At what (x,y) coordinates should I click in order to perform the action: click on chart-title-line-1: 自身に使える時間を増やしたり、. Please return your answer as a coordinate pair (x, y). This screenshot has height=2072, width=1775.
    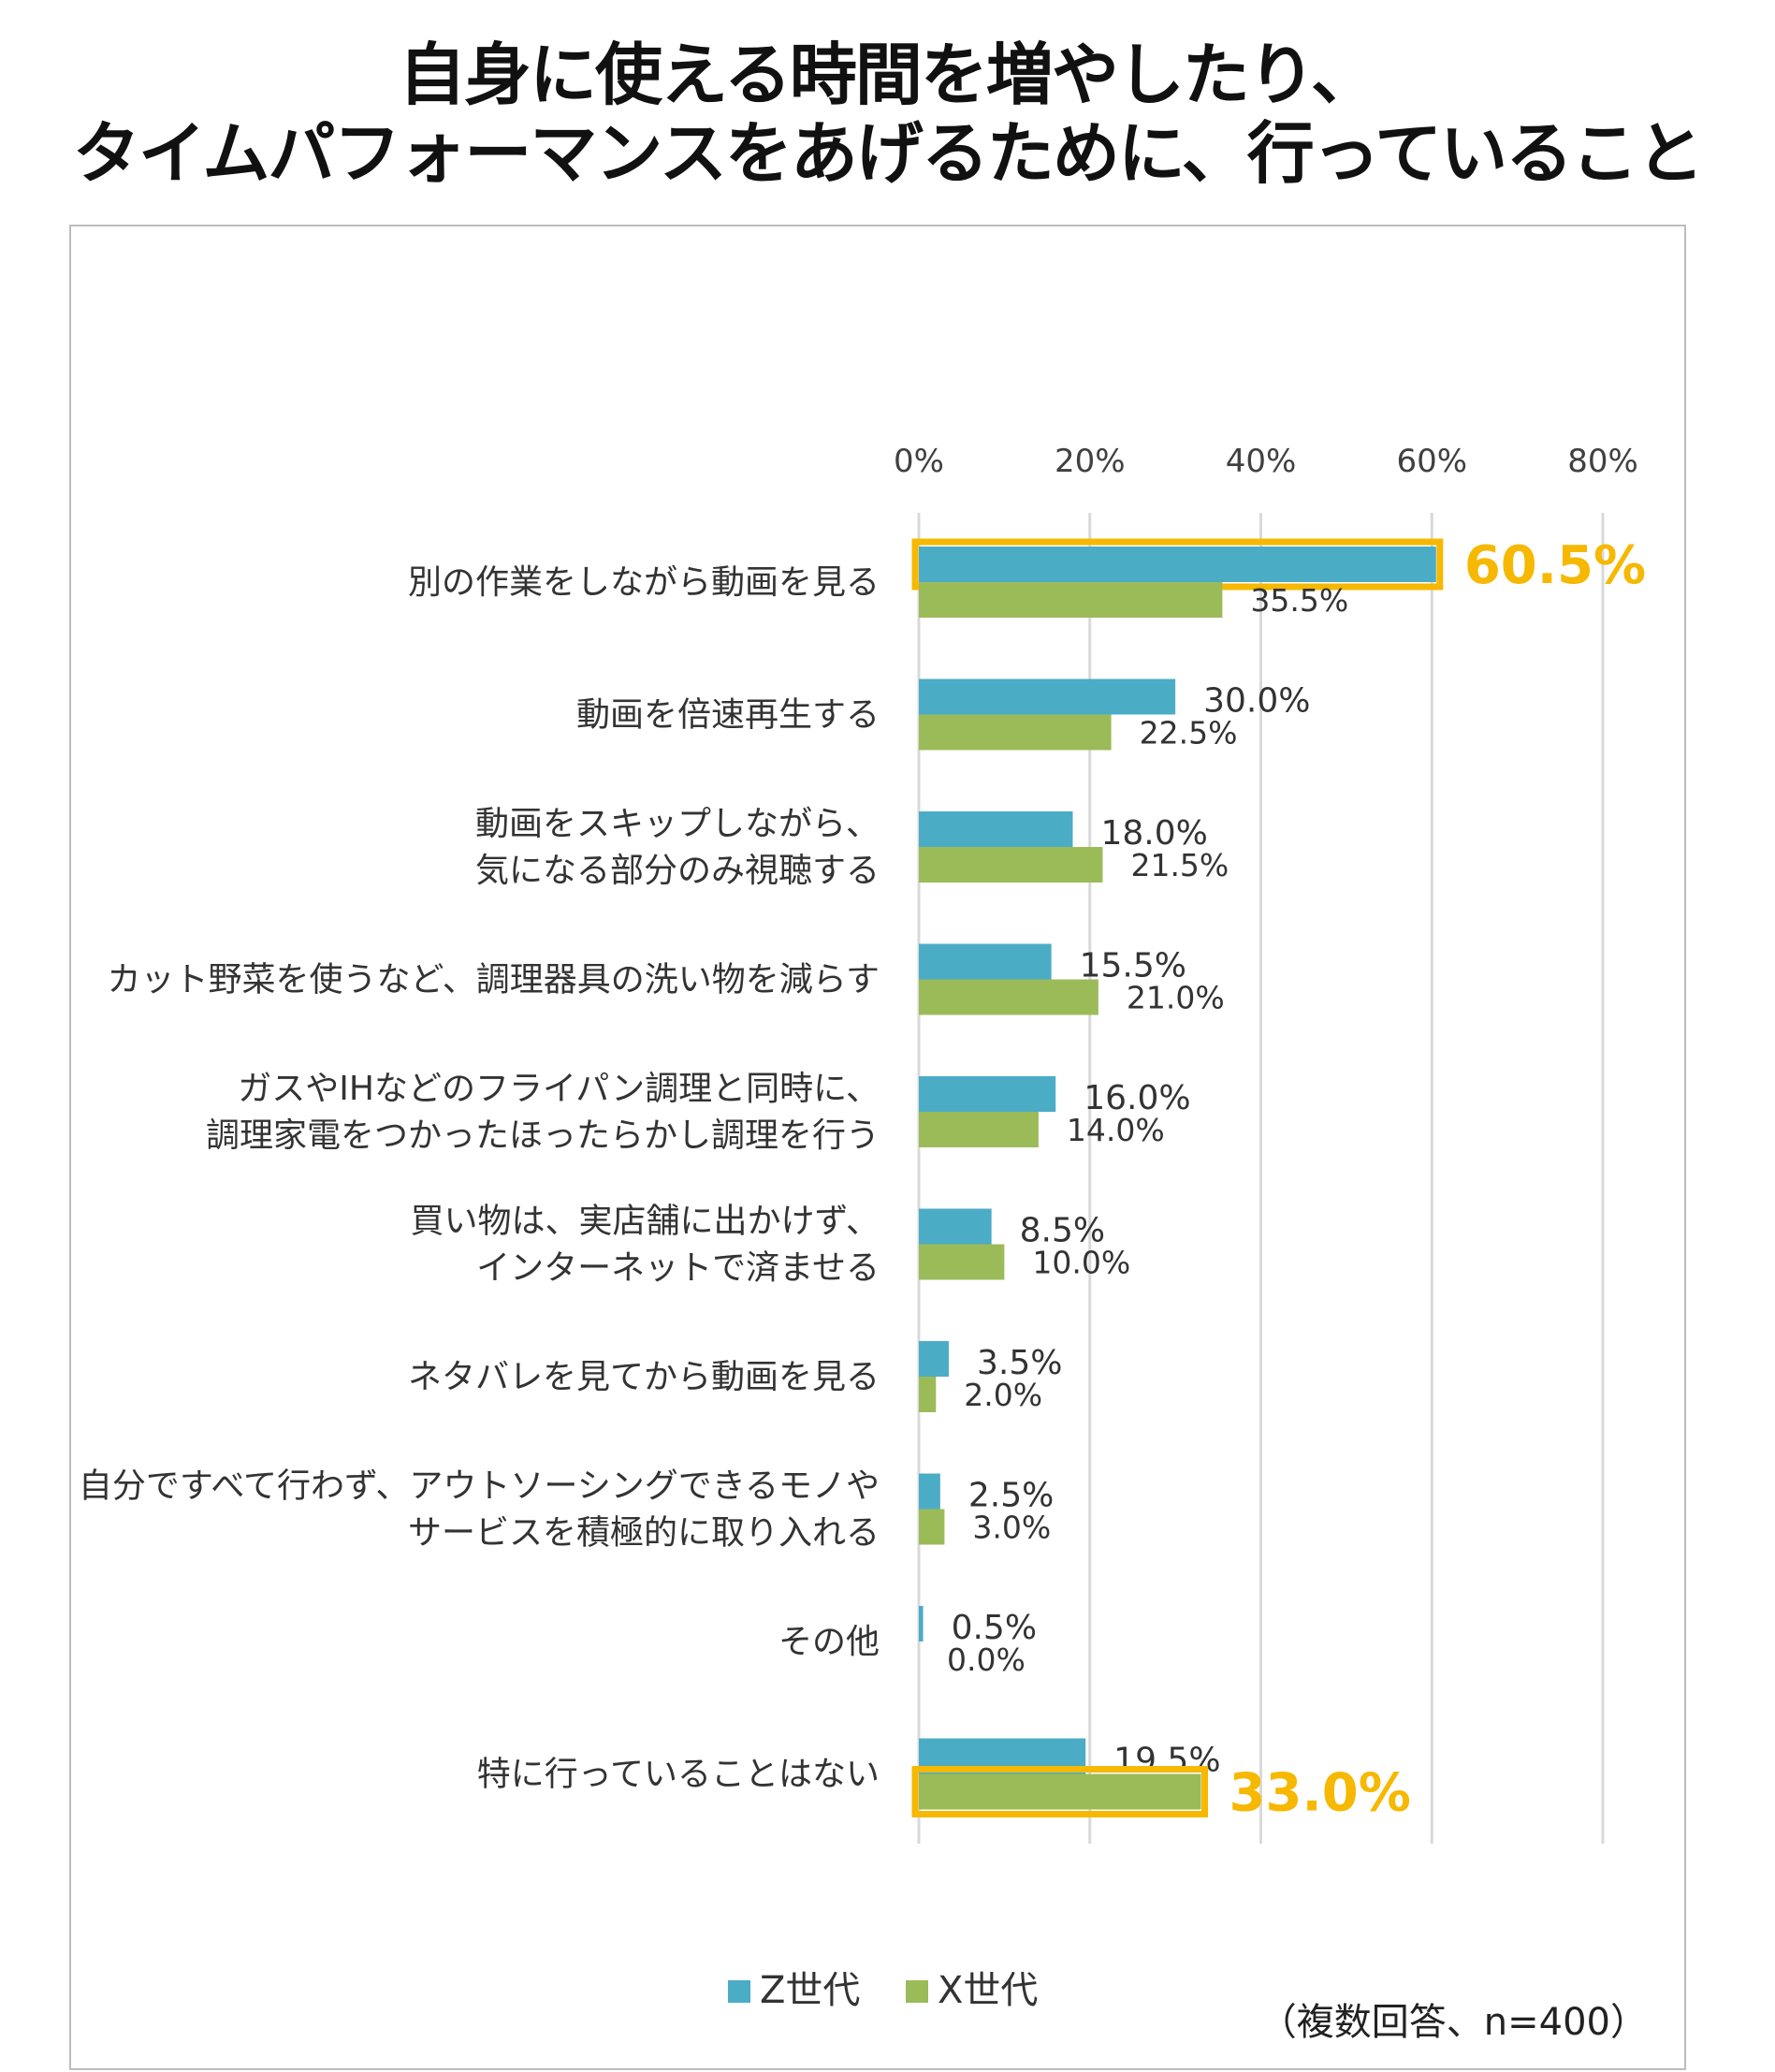
    Looking at the image, I should click on (889, 75).